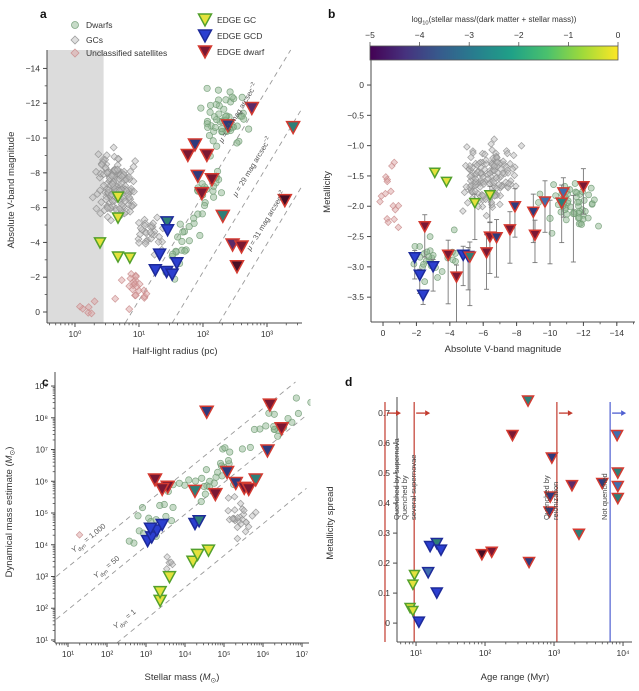 The width and height of the screenshot is (639, 691). I want to click on svg-text: 10⁷, so click(302, 654).